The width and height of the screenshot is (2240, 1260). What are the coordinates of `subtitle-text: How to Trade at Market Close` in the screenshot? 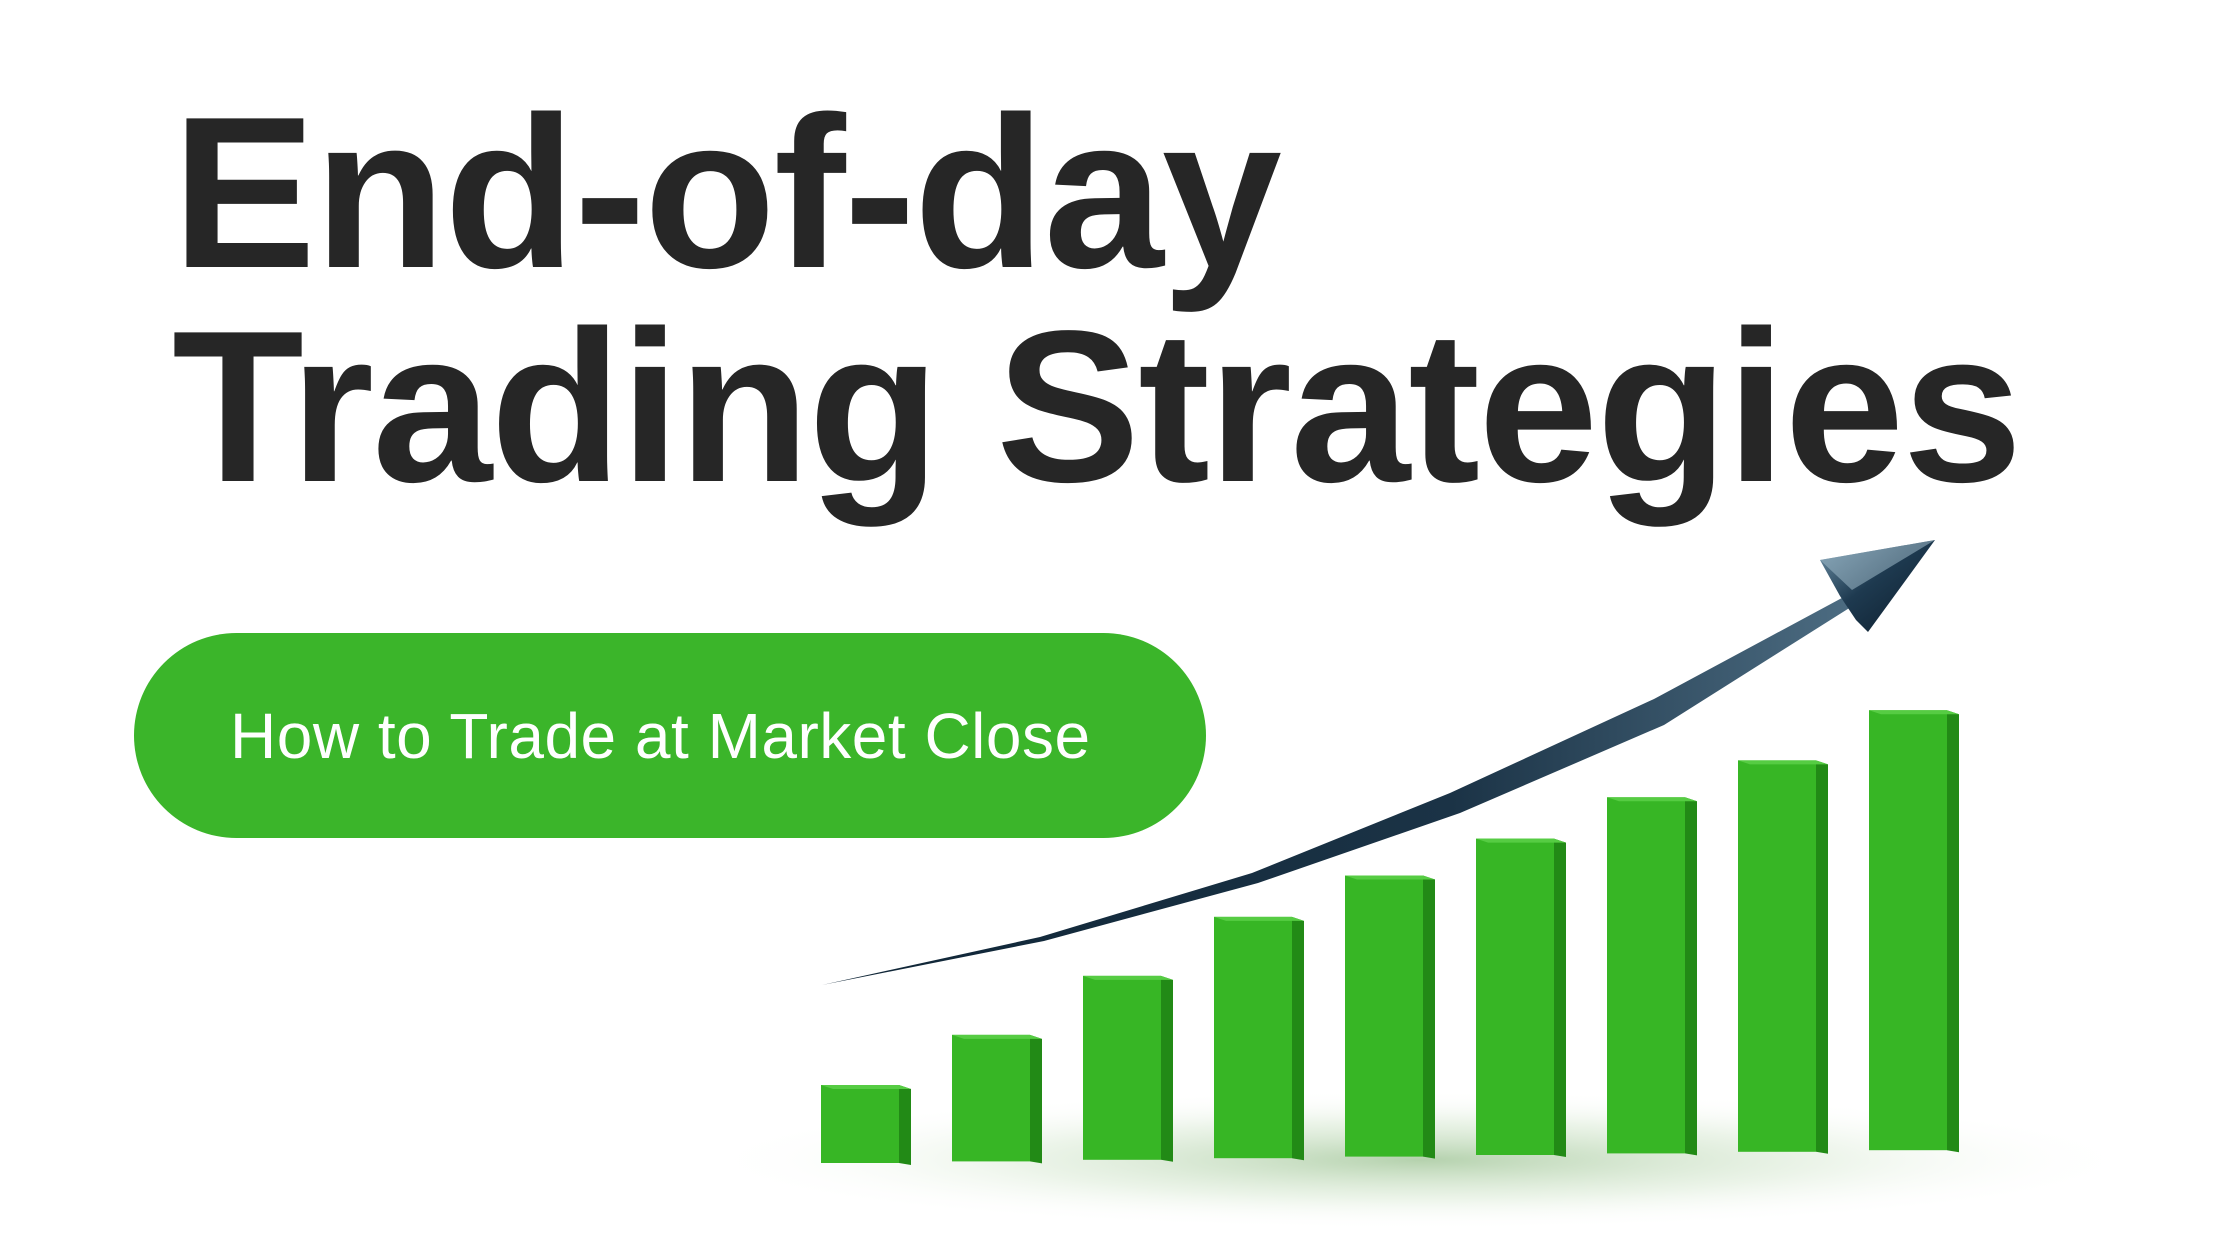 It's located at (660, 735).